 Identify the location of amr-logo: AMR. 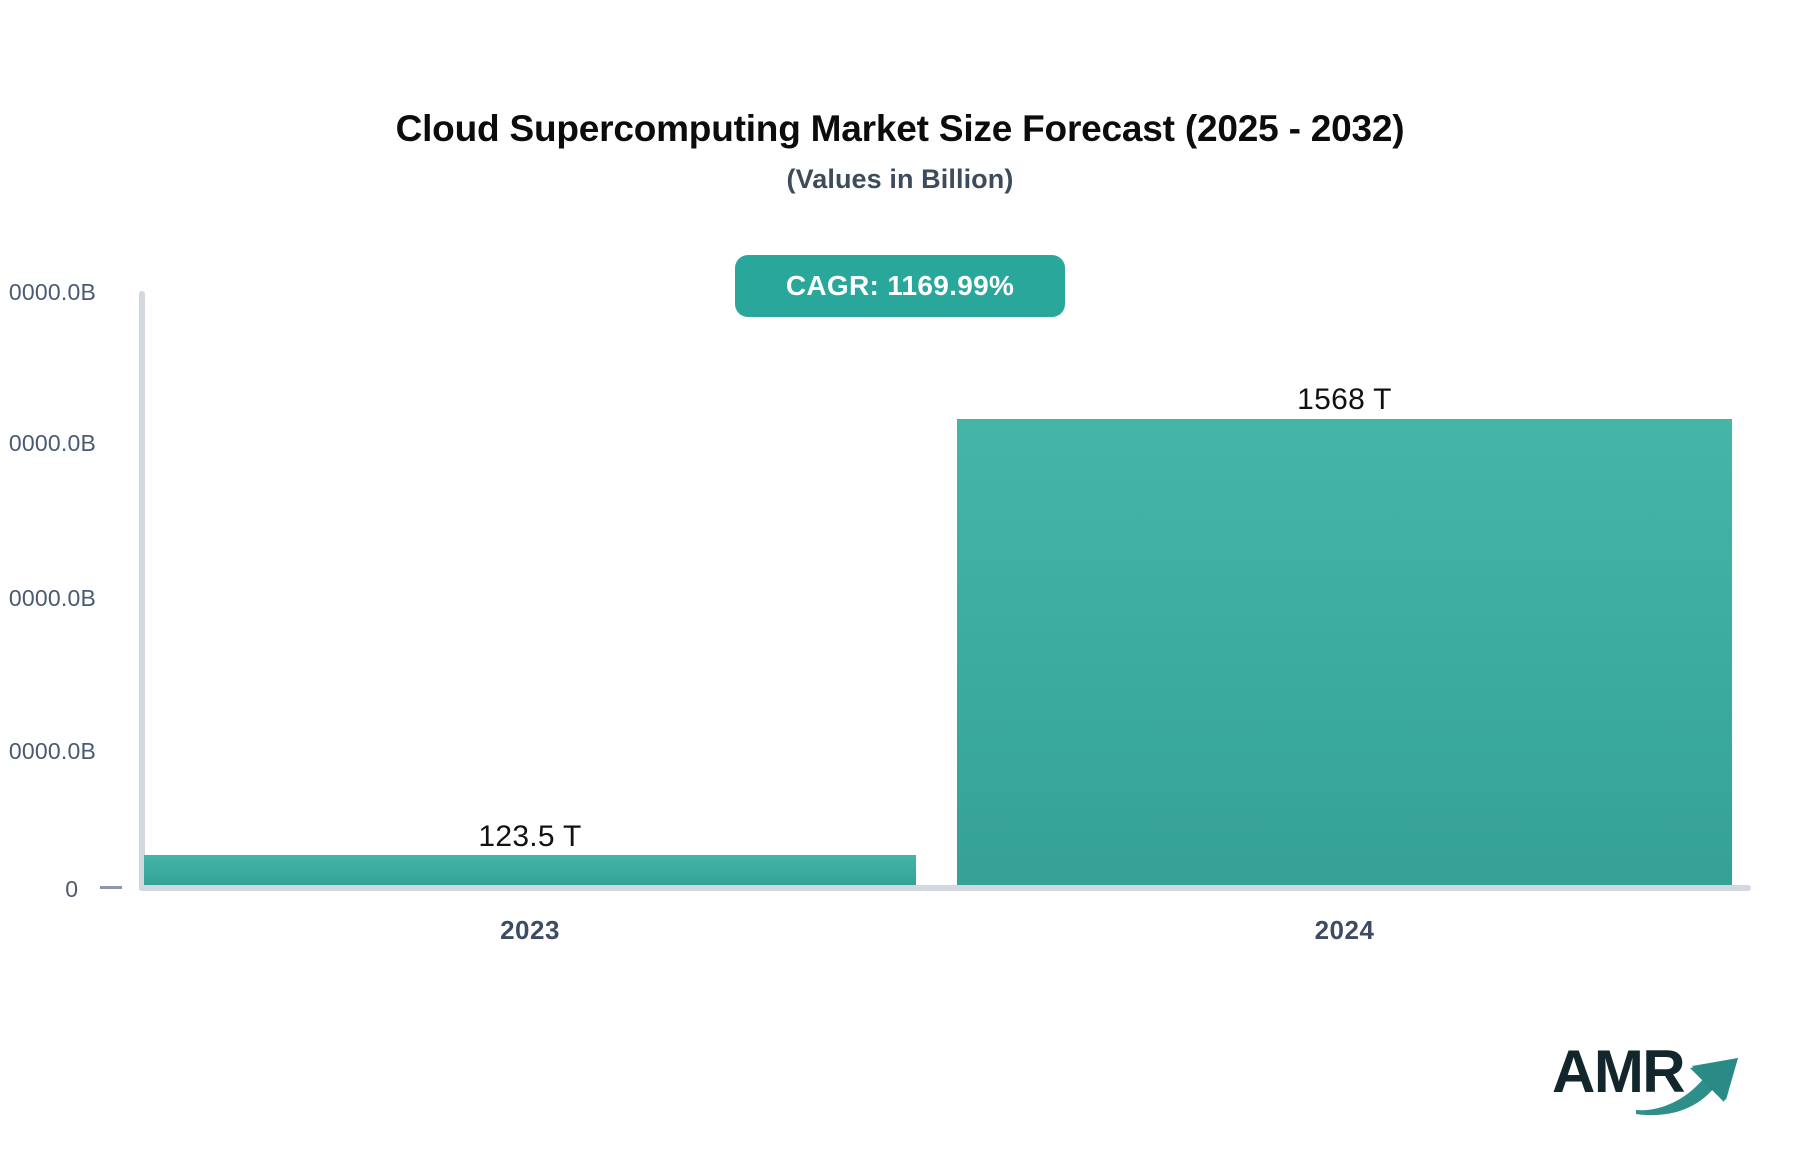
(1647, 1073).